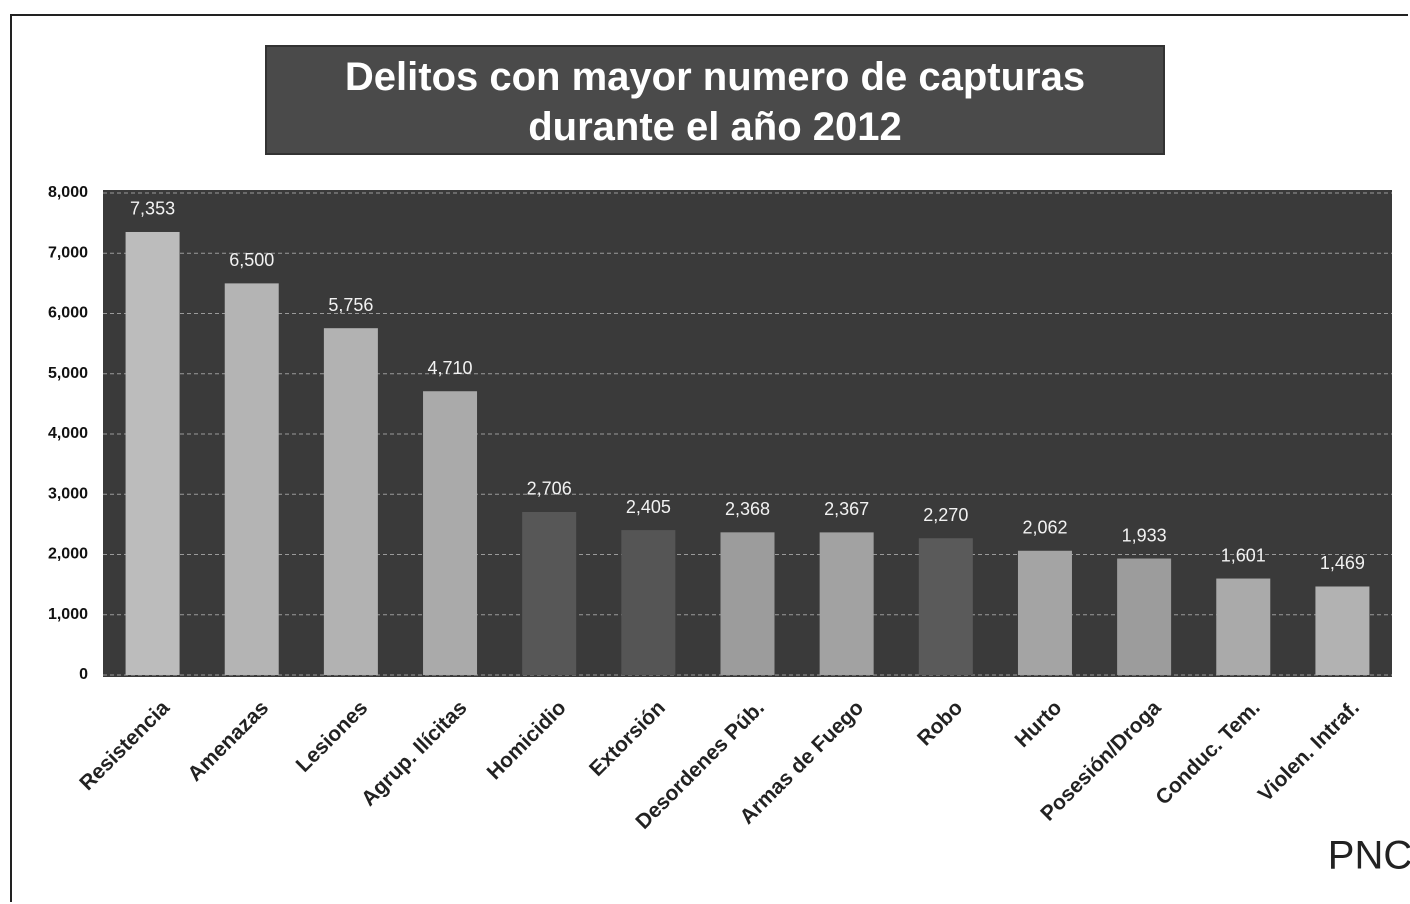 The width and height of the screenshot is (1410, 904). Describe the element at coordinates (350, 305) in the screenshot. I see `value-label: 5,756` at that location.